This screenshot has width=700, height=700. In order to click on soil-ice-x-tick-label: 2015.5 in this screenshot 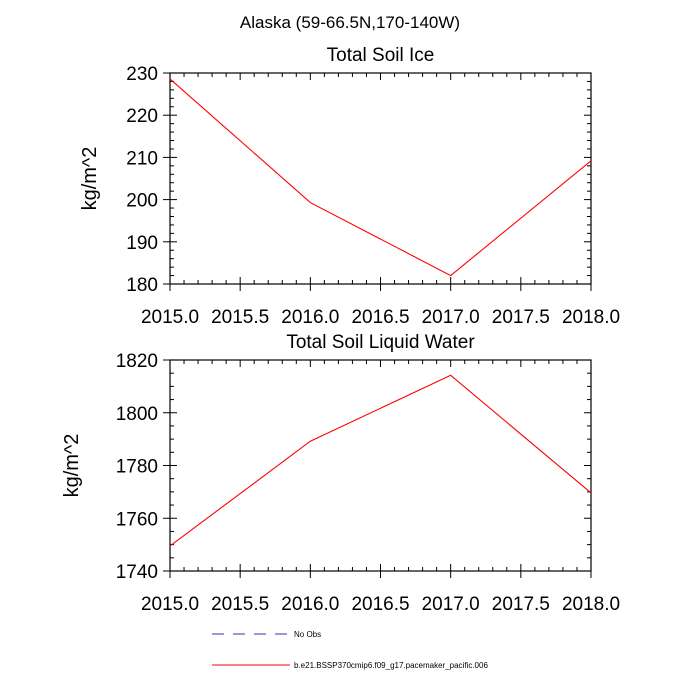, I will do `click(240, 317)`.